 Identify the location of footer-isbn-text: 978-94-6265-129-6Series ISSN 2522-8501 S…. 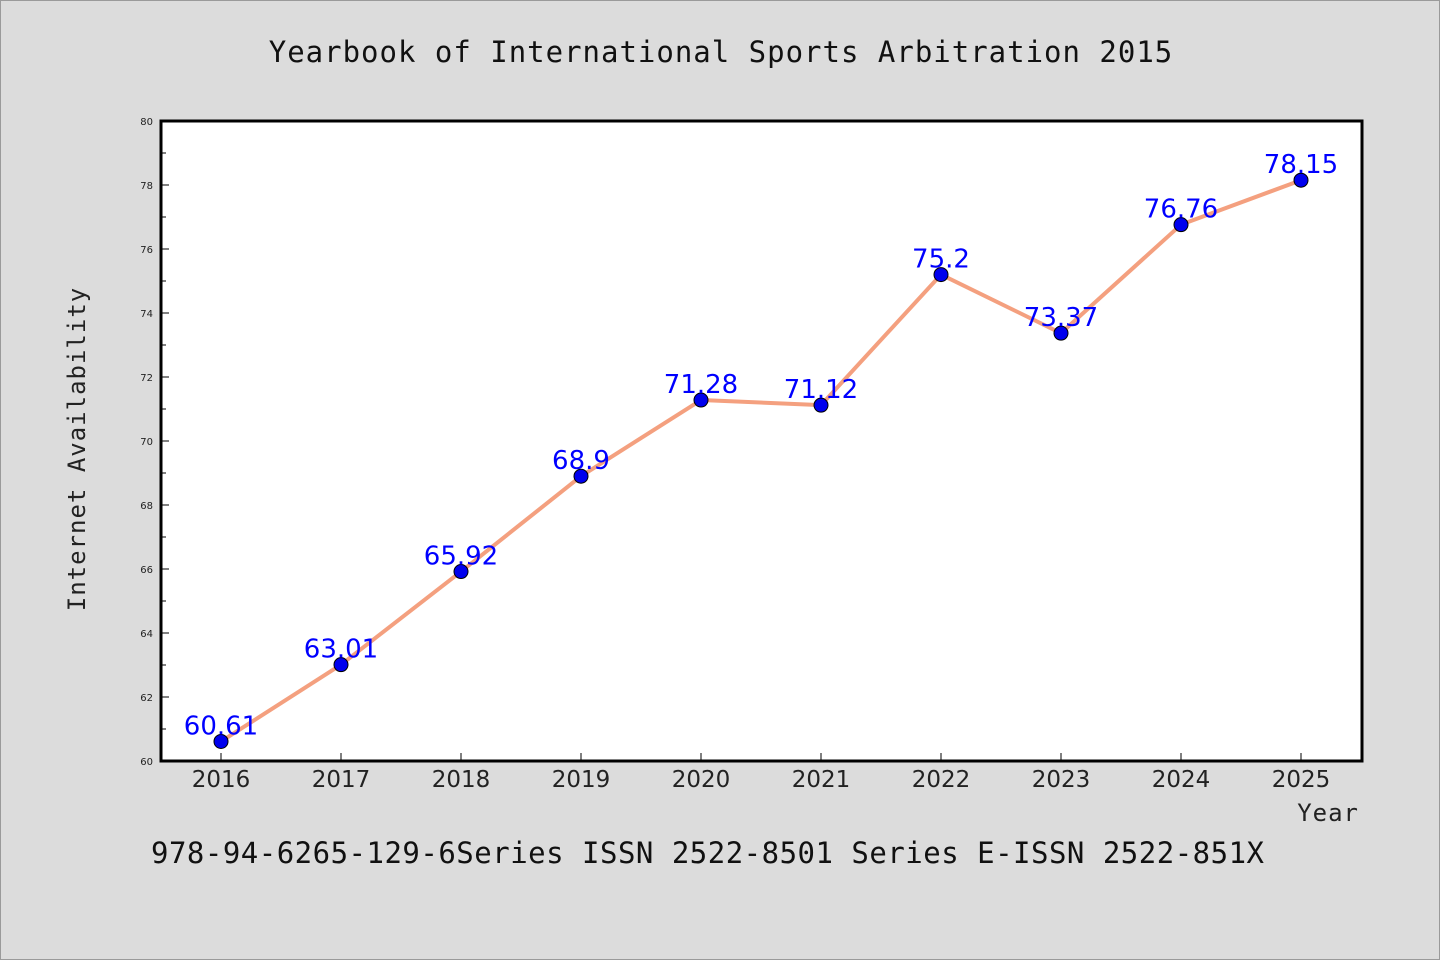
(708, 853).